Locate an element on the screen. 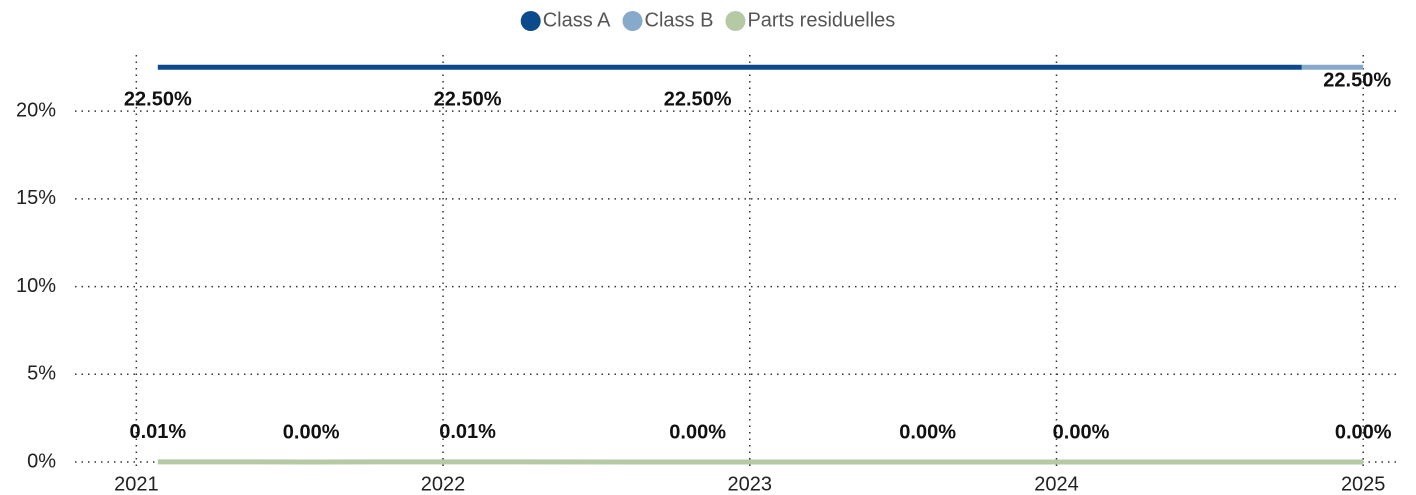 The height and width of the screenshot is (495, 1416). y-tick-label: 5% is located at coordinates (41, 374).